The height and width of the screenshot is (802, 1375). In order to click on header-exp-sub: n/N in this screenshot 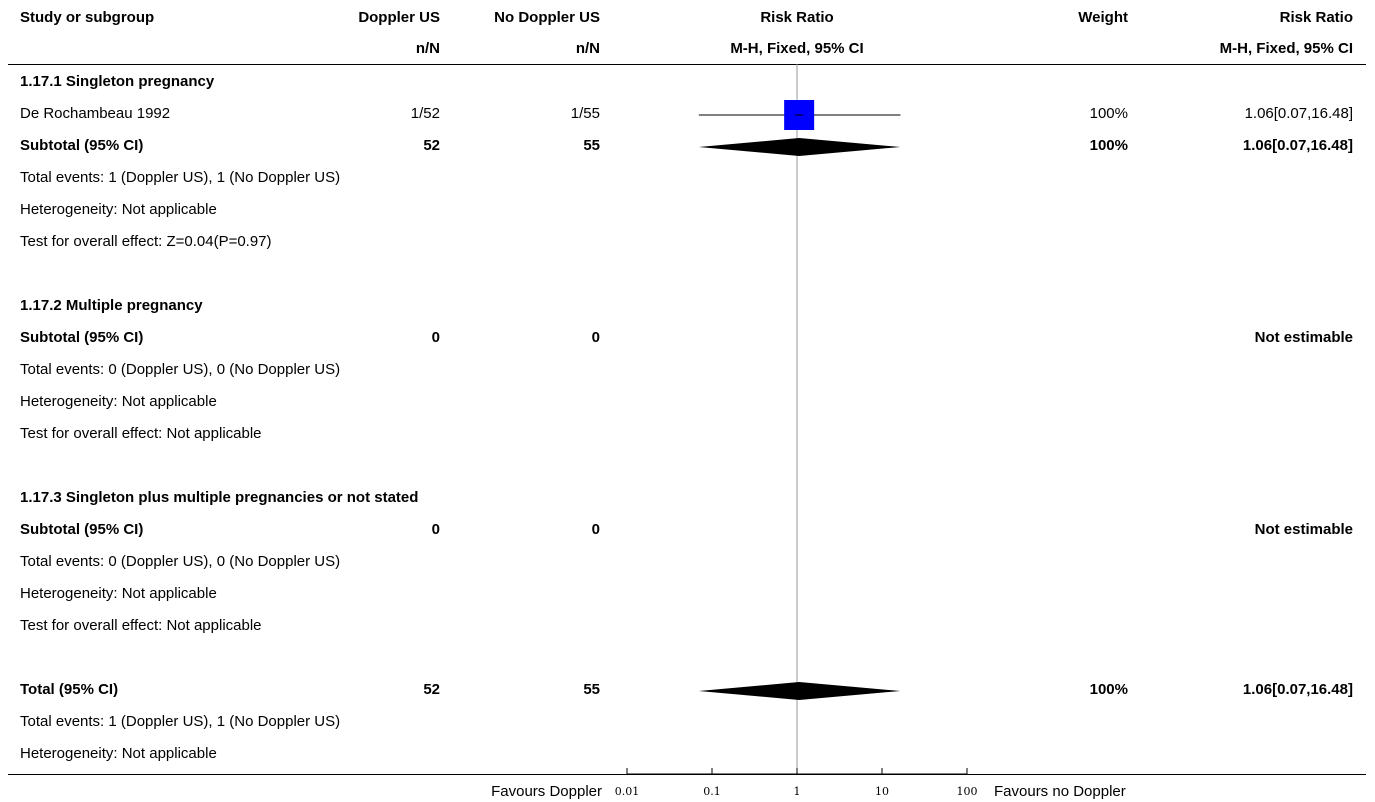, I will do `click(427, 48)`.